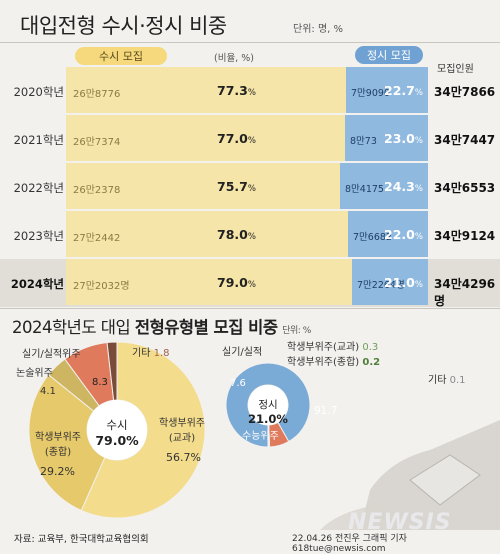 Image resolution: width=500 pixels, height=554 pixels. I want to click on center-a: 수시, so click(117, 425).